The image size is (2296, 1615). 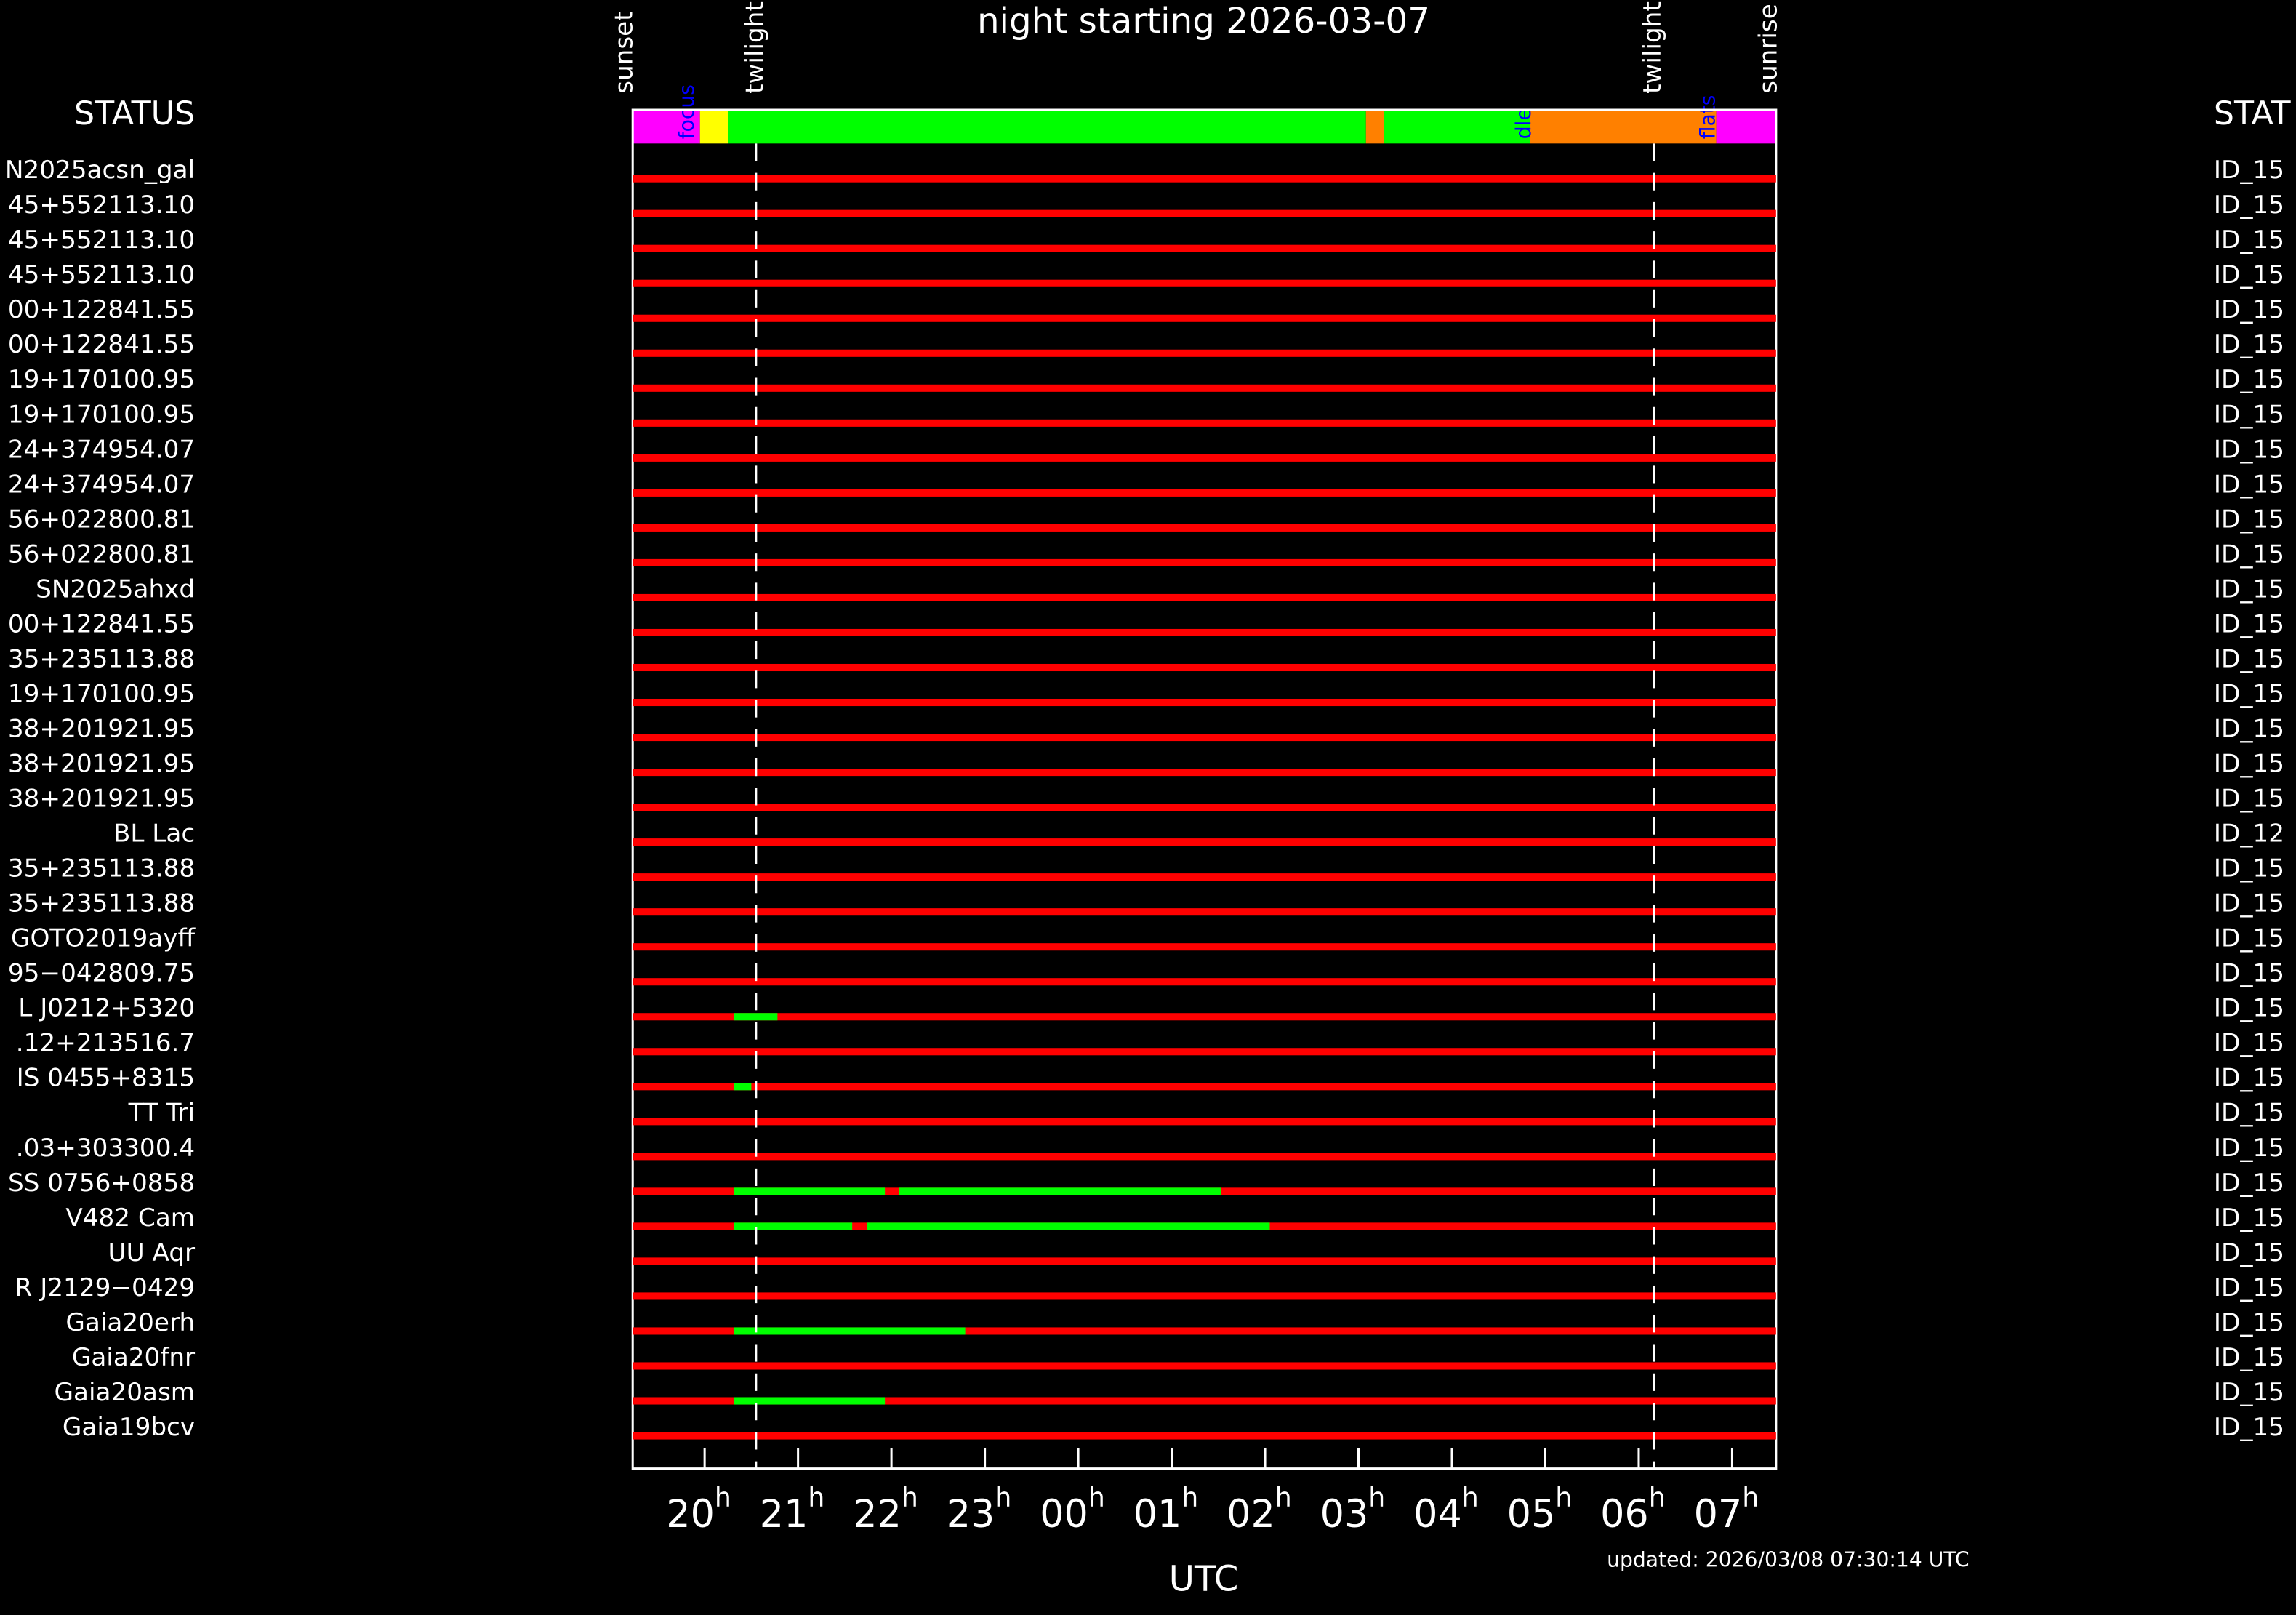 I want to click on event-label: sunset, so click(x=624, y=53).